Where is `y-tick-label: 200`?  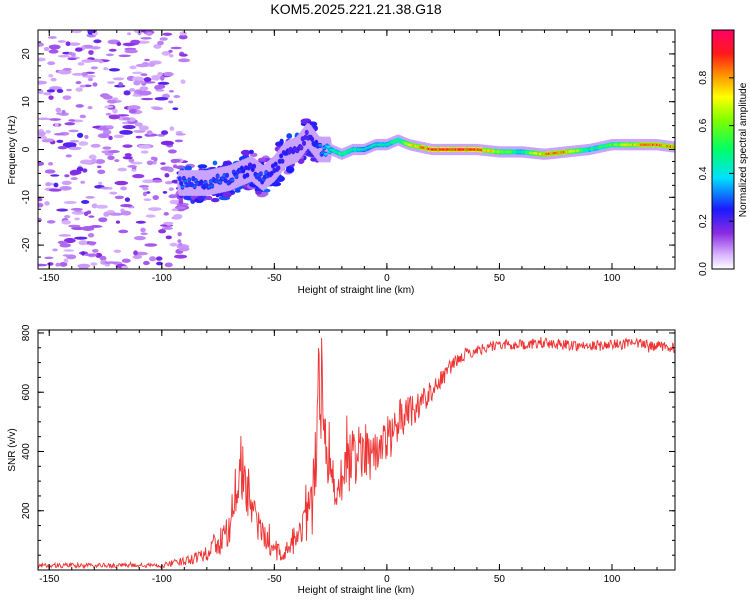
y-tick-label: 200 is located at coordinates (26, 510).